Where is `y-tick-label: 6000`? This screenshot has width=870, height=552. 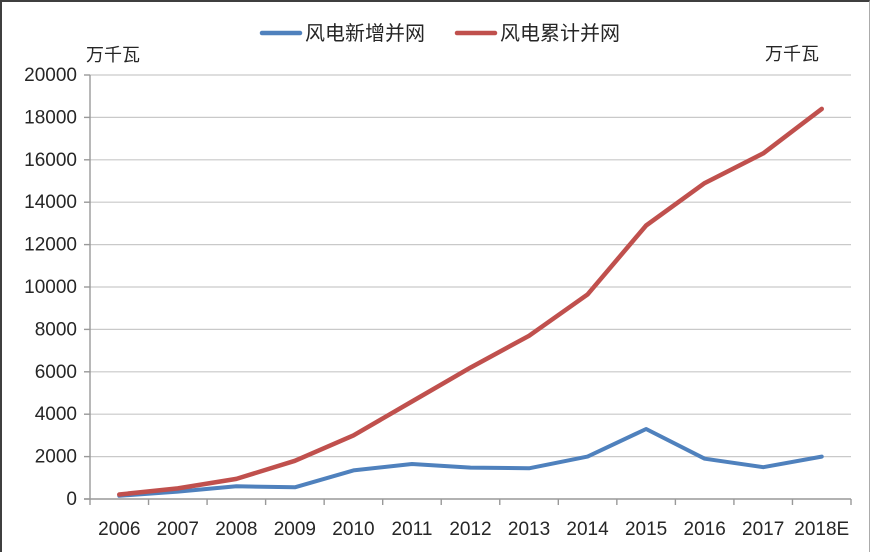 y-tick-label: 6000 is located at coordinates (56, 372).